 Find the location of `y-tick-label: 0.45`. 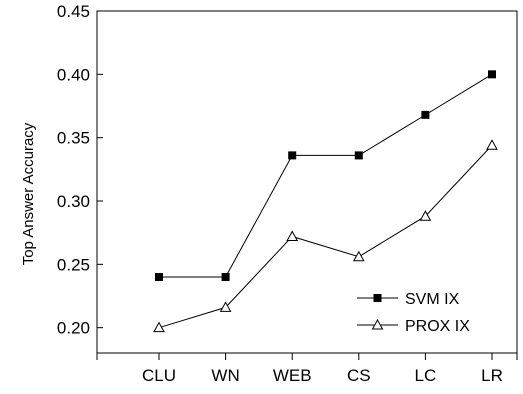

y-tick-label: 0.45 is located at coordinates (73, 11).